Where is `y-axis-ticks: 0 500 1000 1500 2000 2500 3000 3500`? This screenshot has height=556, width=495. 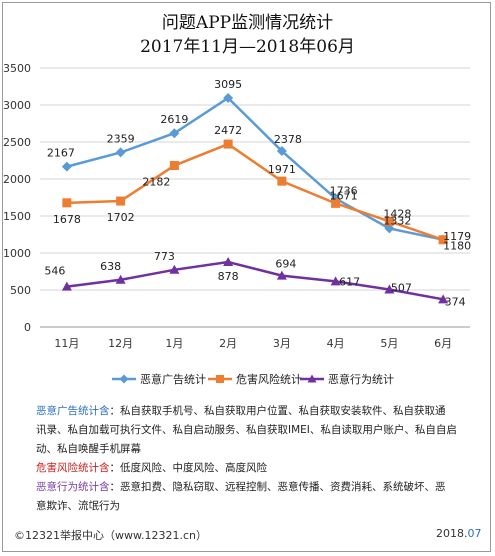
y-axis-ticks: 0 500 1000 1500 2000 2500 3000 3500 is located at coordinates (17, 198).